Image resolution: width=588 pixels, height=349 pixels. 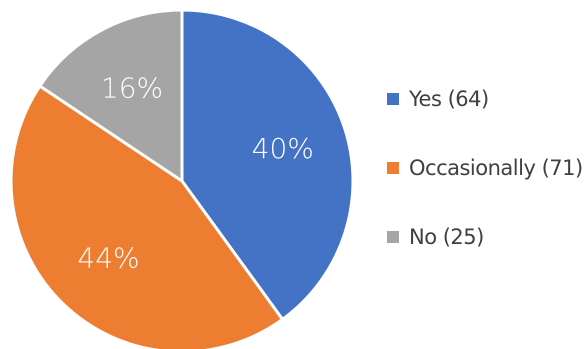 What do you see at coordinates (487, 237) in the screenshot?
I see `legend-item-no: No (25)` at bounding box center [487, 237].